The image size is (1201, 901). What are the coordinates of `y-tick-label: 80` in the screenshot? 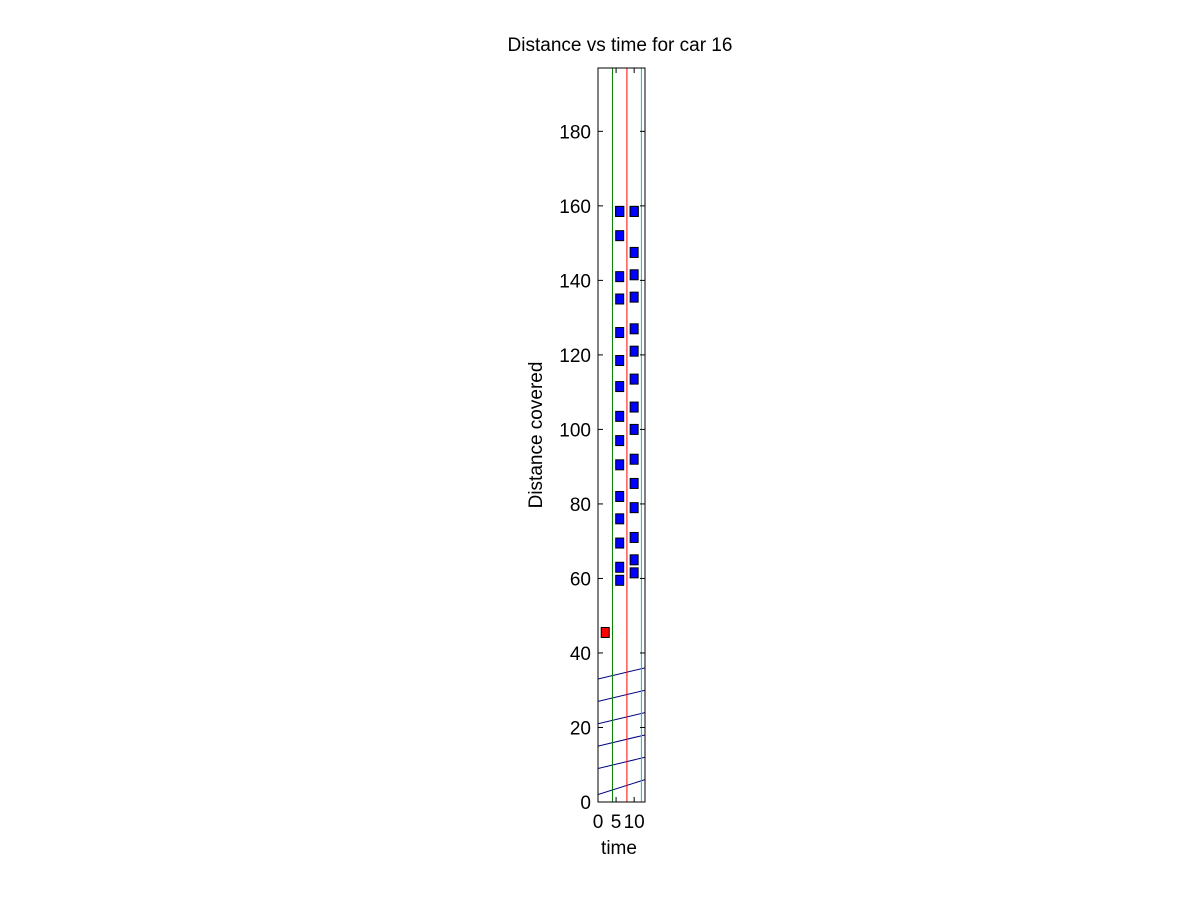 It's located at (580, 505).